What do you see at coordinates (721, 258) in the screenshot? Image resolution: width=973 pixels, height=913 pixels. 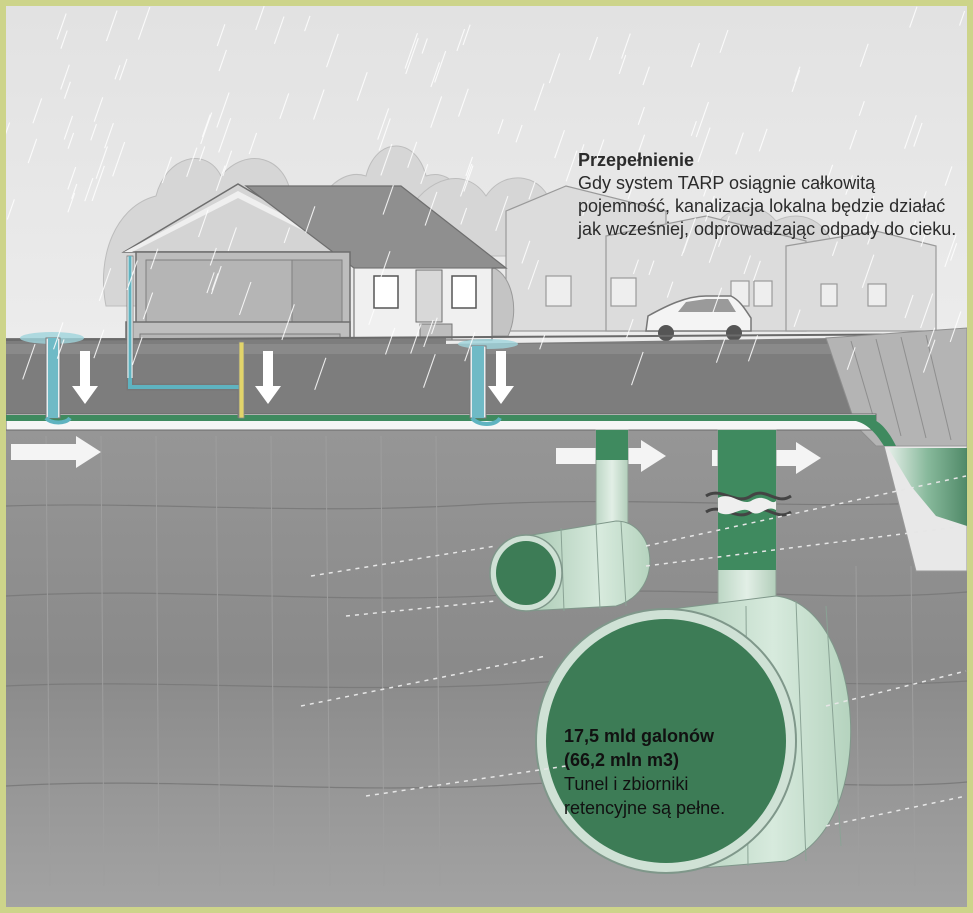 I see `background-houses` at bounding box center [721, 258].